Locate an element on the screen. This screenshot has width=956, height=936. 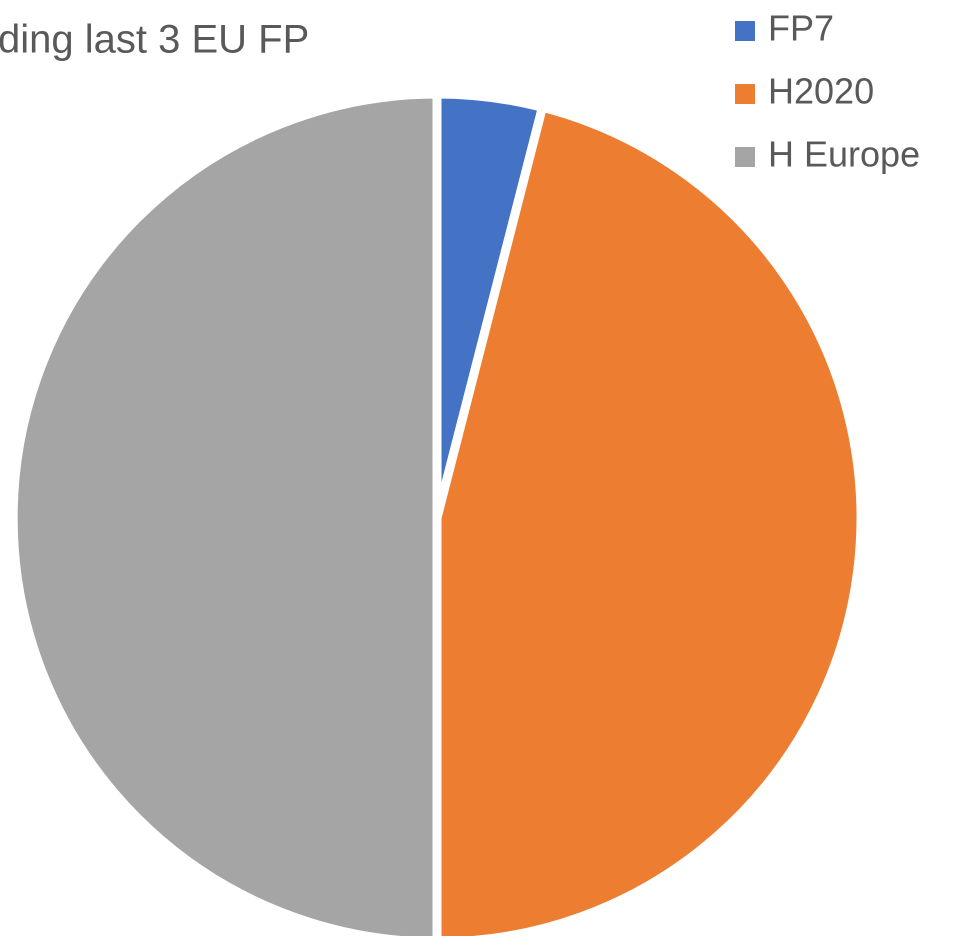
legend-label: H Europe is located at coordinates (844, 154).